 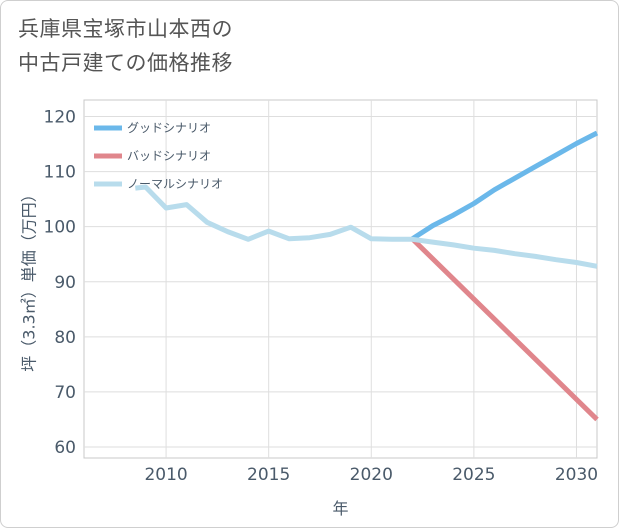 What do you see at coordinates (29, 278) in the screenshot?
I see `y-axis-label: 坪（3.3㎡）単価（万円）` at bounding box center [29, 278].